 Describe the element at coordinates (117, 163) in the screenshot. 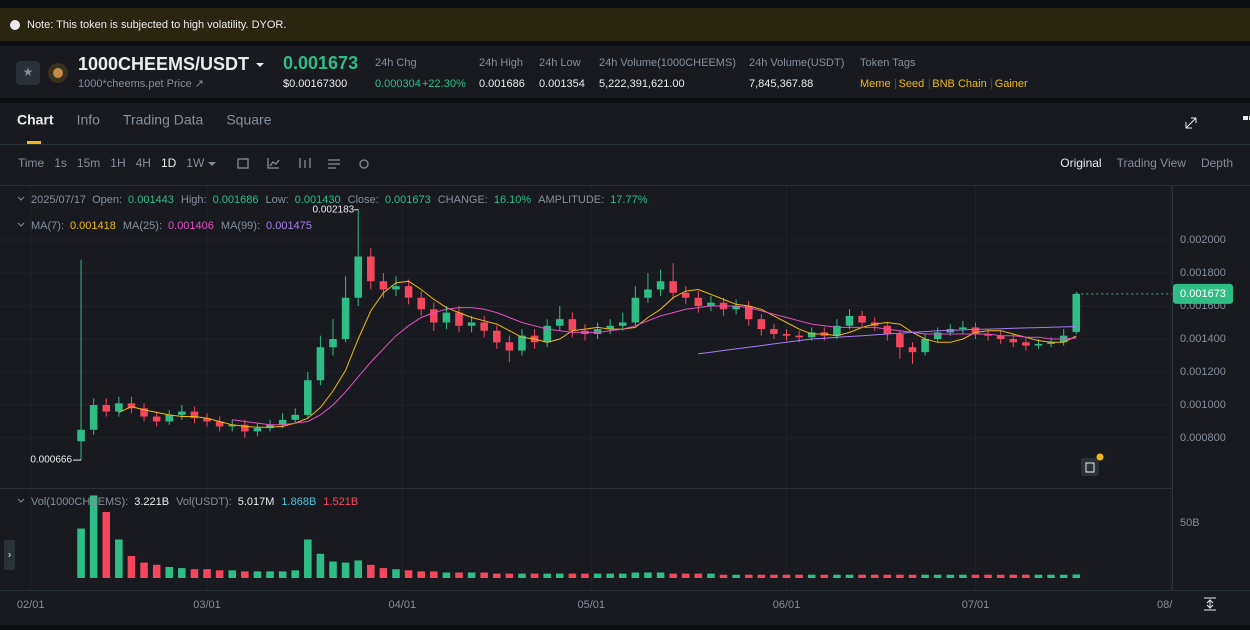

I see `interval: 1H` at that location.